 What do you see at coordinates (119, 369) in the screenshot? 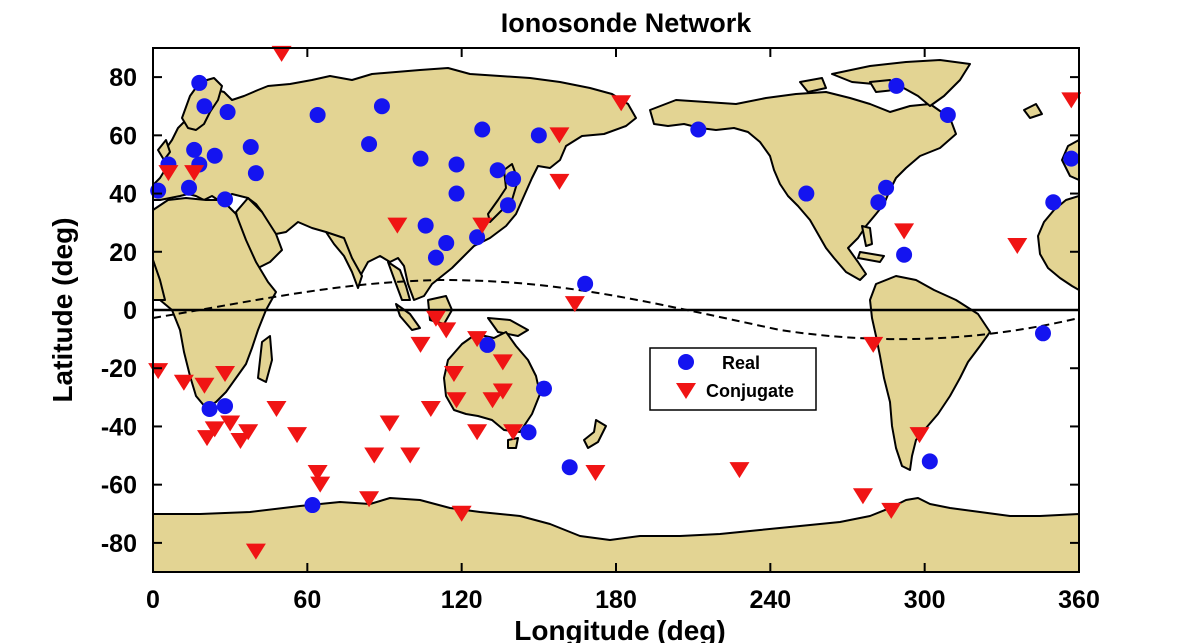
I see `y-tick-label: -20` at bounding box center [119, 369].